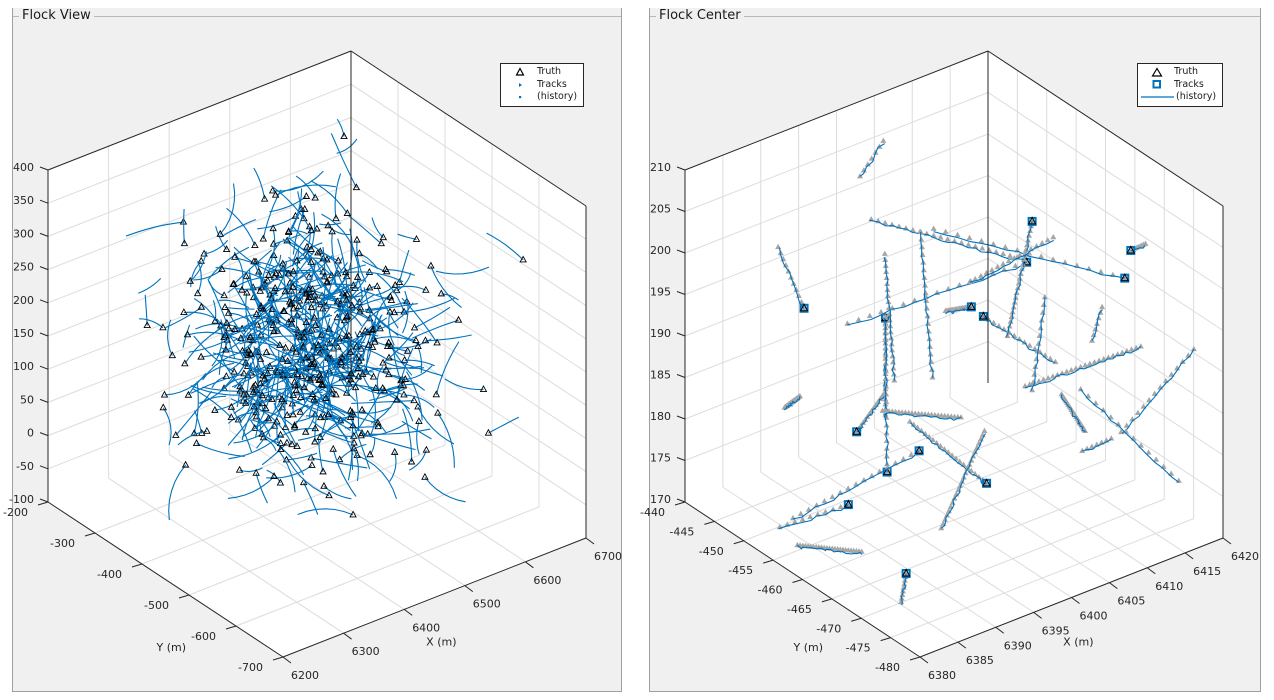  What do you see at coordinates (30, 433) in the screenshot?
I see `z-tick-label: 0` at bounding box center [30, 433].